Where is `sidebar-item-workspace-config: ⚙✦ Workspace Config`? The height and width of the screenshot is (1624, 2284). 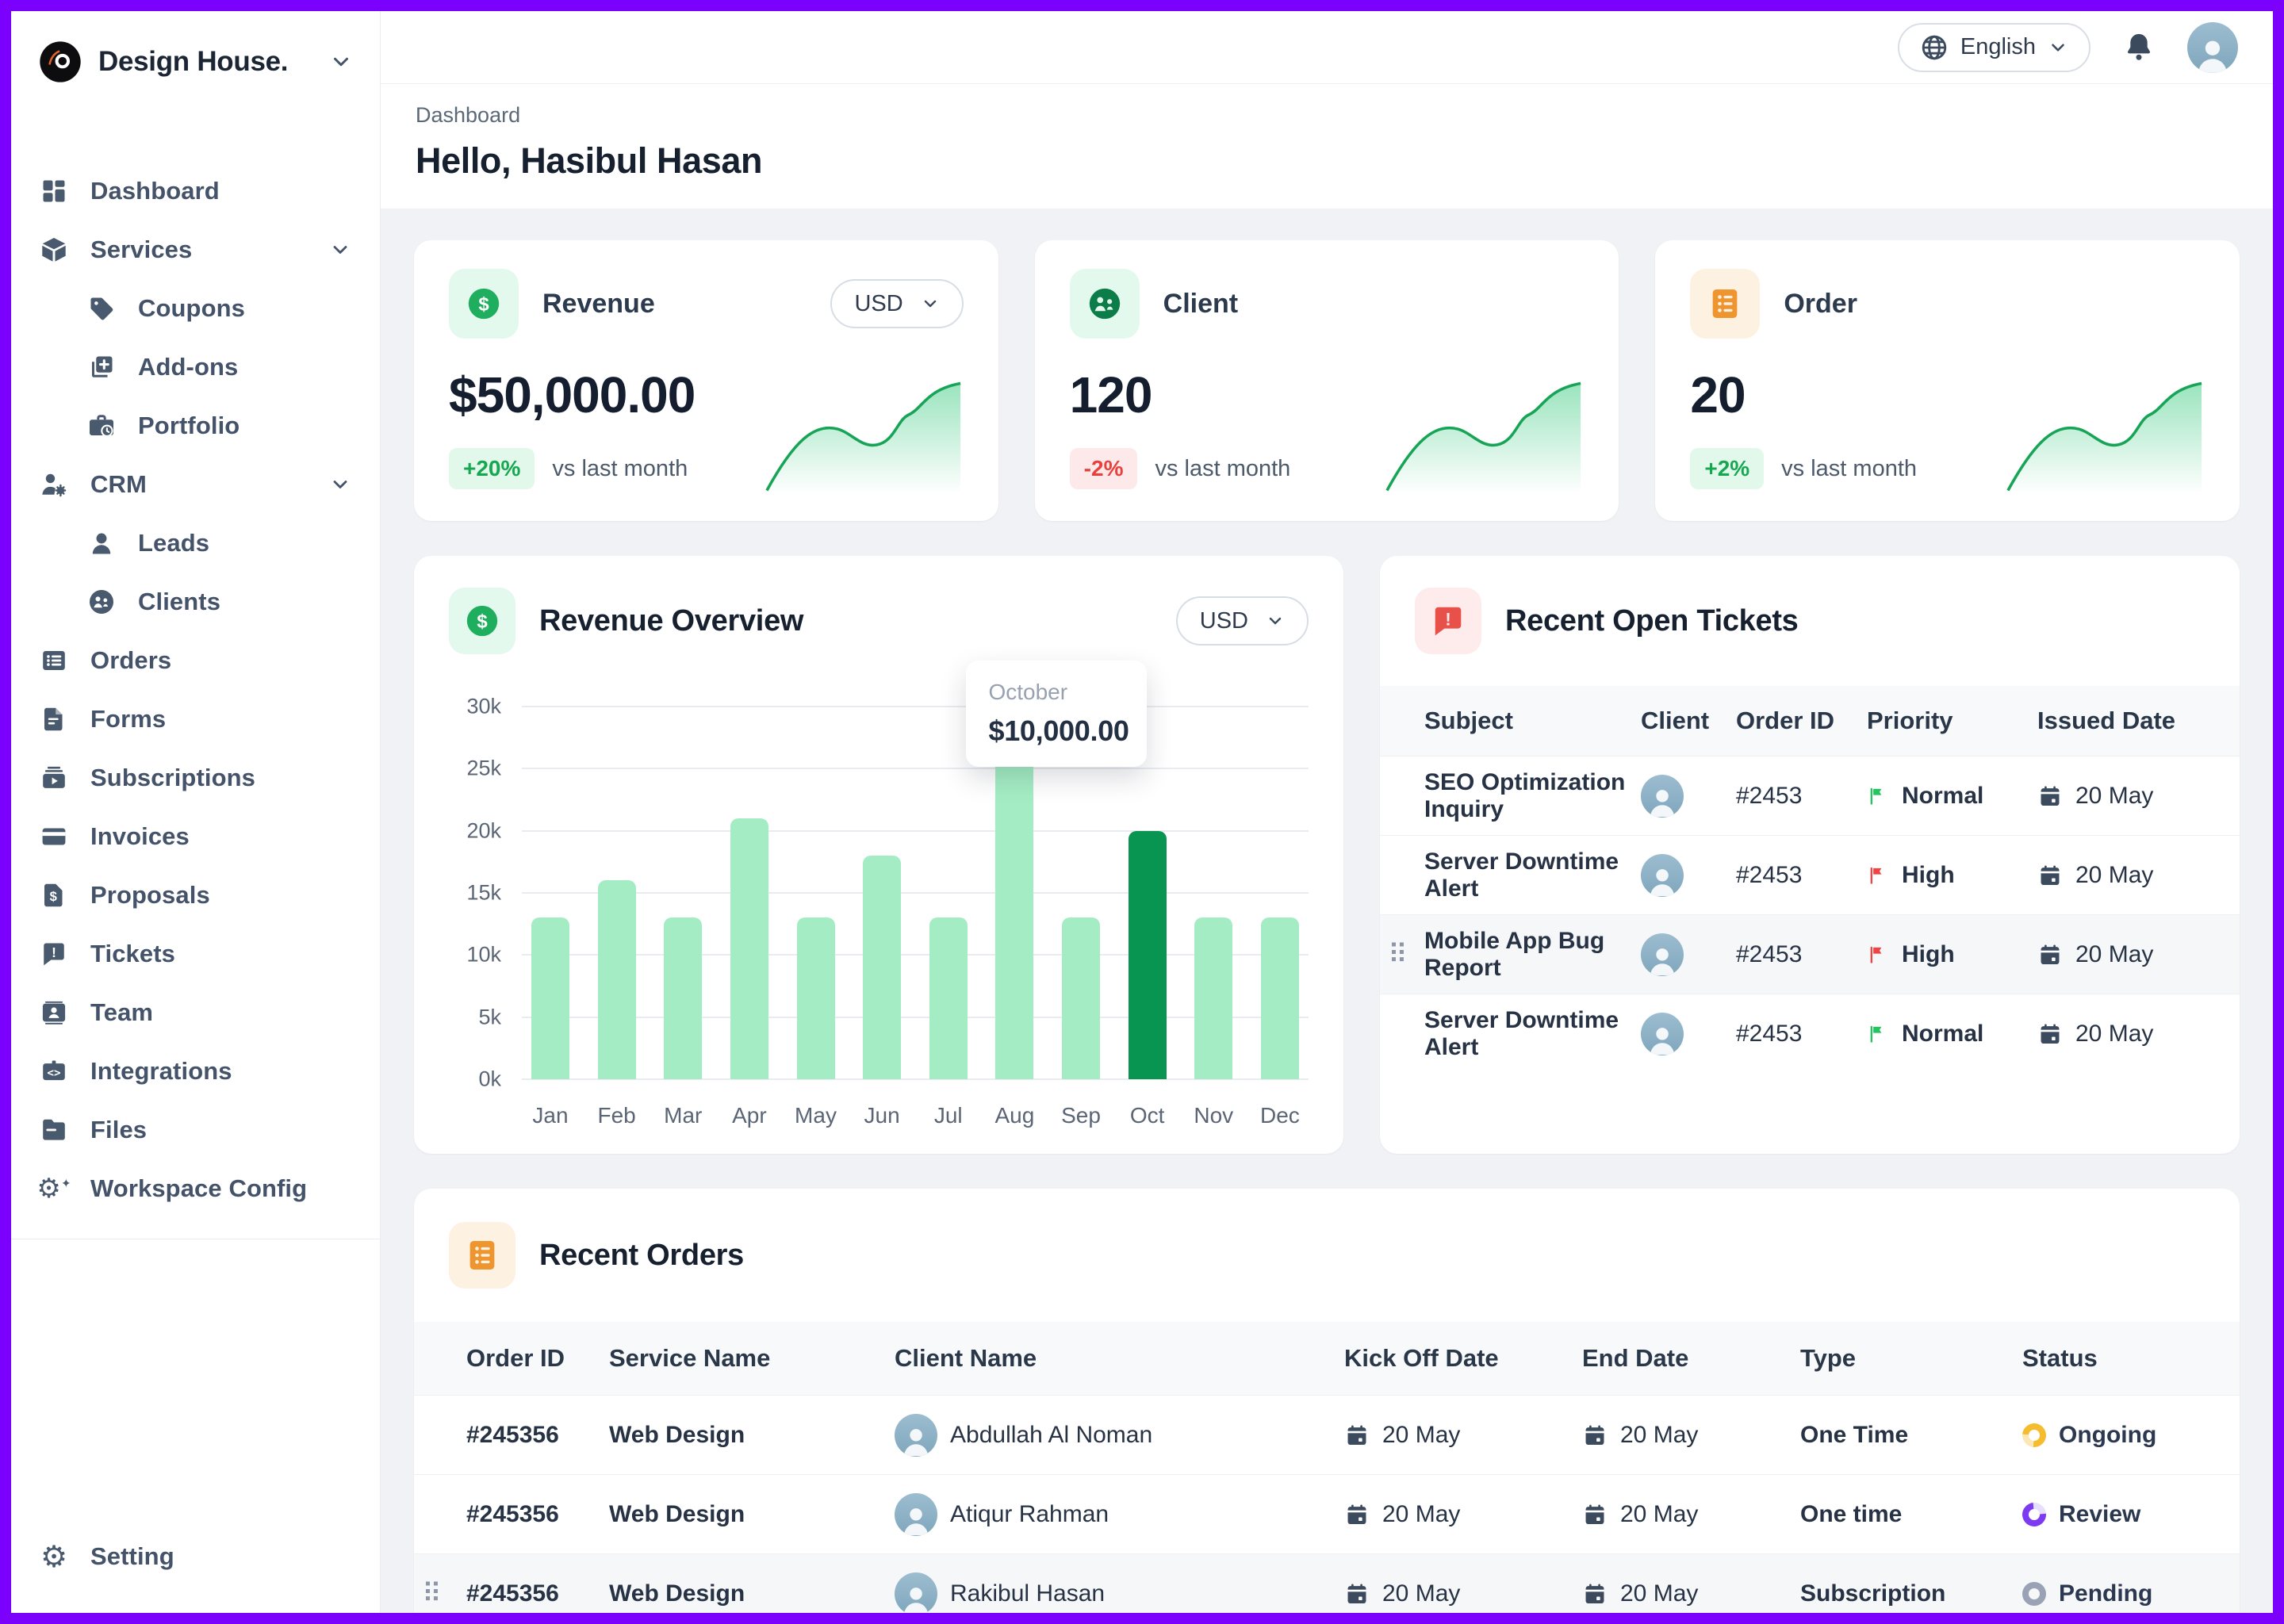
sidebar-item-workspace-config: ⚙✦ Workspace Config is located at coordinates (195, 1188).